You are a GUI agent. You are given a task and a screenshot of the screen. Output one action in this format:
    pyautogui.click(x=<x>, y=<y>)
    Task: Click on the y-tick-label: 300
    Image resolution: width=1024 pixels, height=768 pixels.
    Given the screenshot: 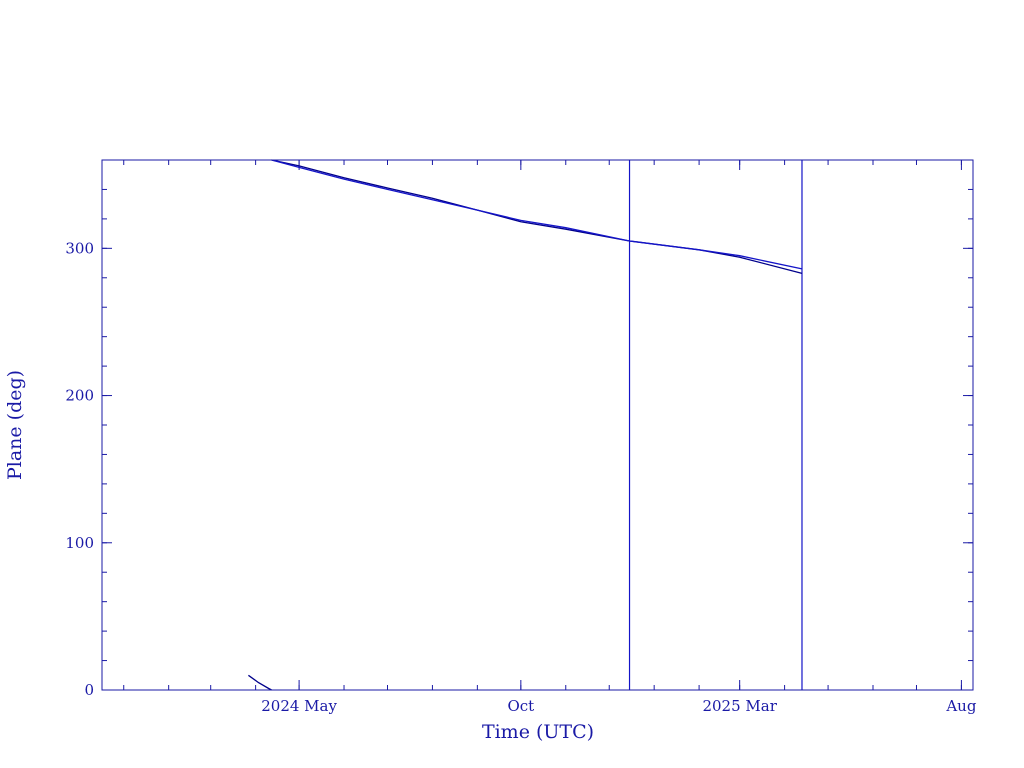 What is the action you would take?
    pyautogui.click(x=79, y=248)
    